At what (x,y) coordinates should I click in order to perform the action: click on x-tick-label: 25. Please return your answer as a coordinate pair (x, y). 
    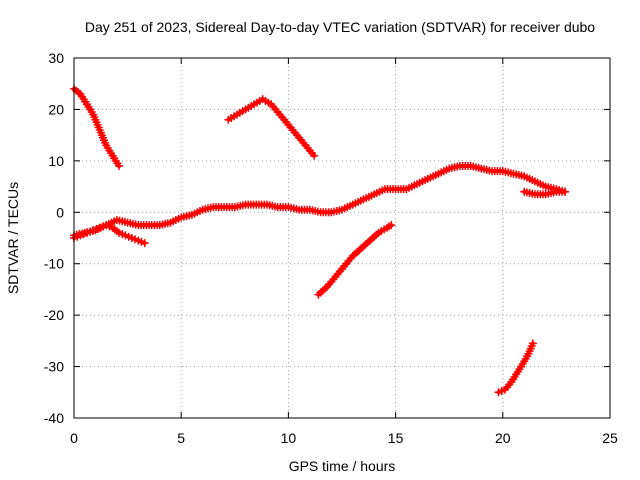
    Looking at the image, I should click on (610, 438).